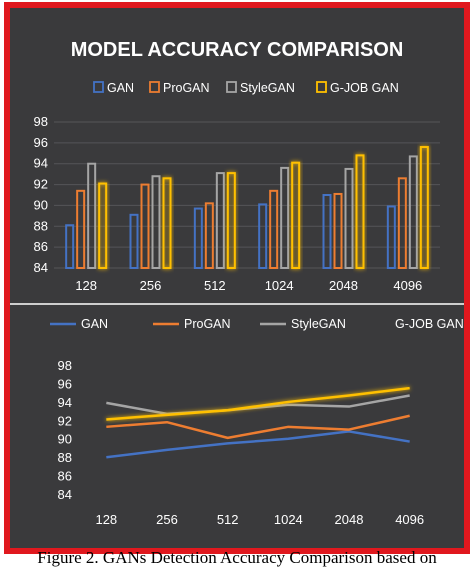  Describe the element at coordinates (237, 50) in the screenshot. I see `bar-chart-title: MODEL ACCURACY COMPARISON` at that location.